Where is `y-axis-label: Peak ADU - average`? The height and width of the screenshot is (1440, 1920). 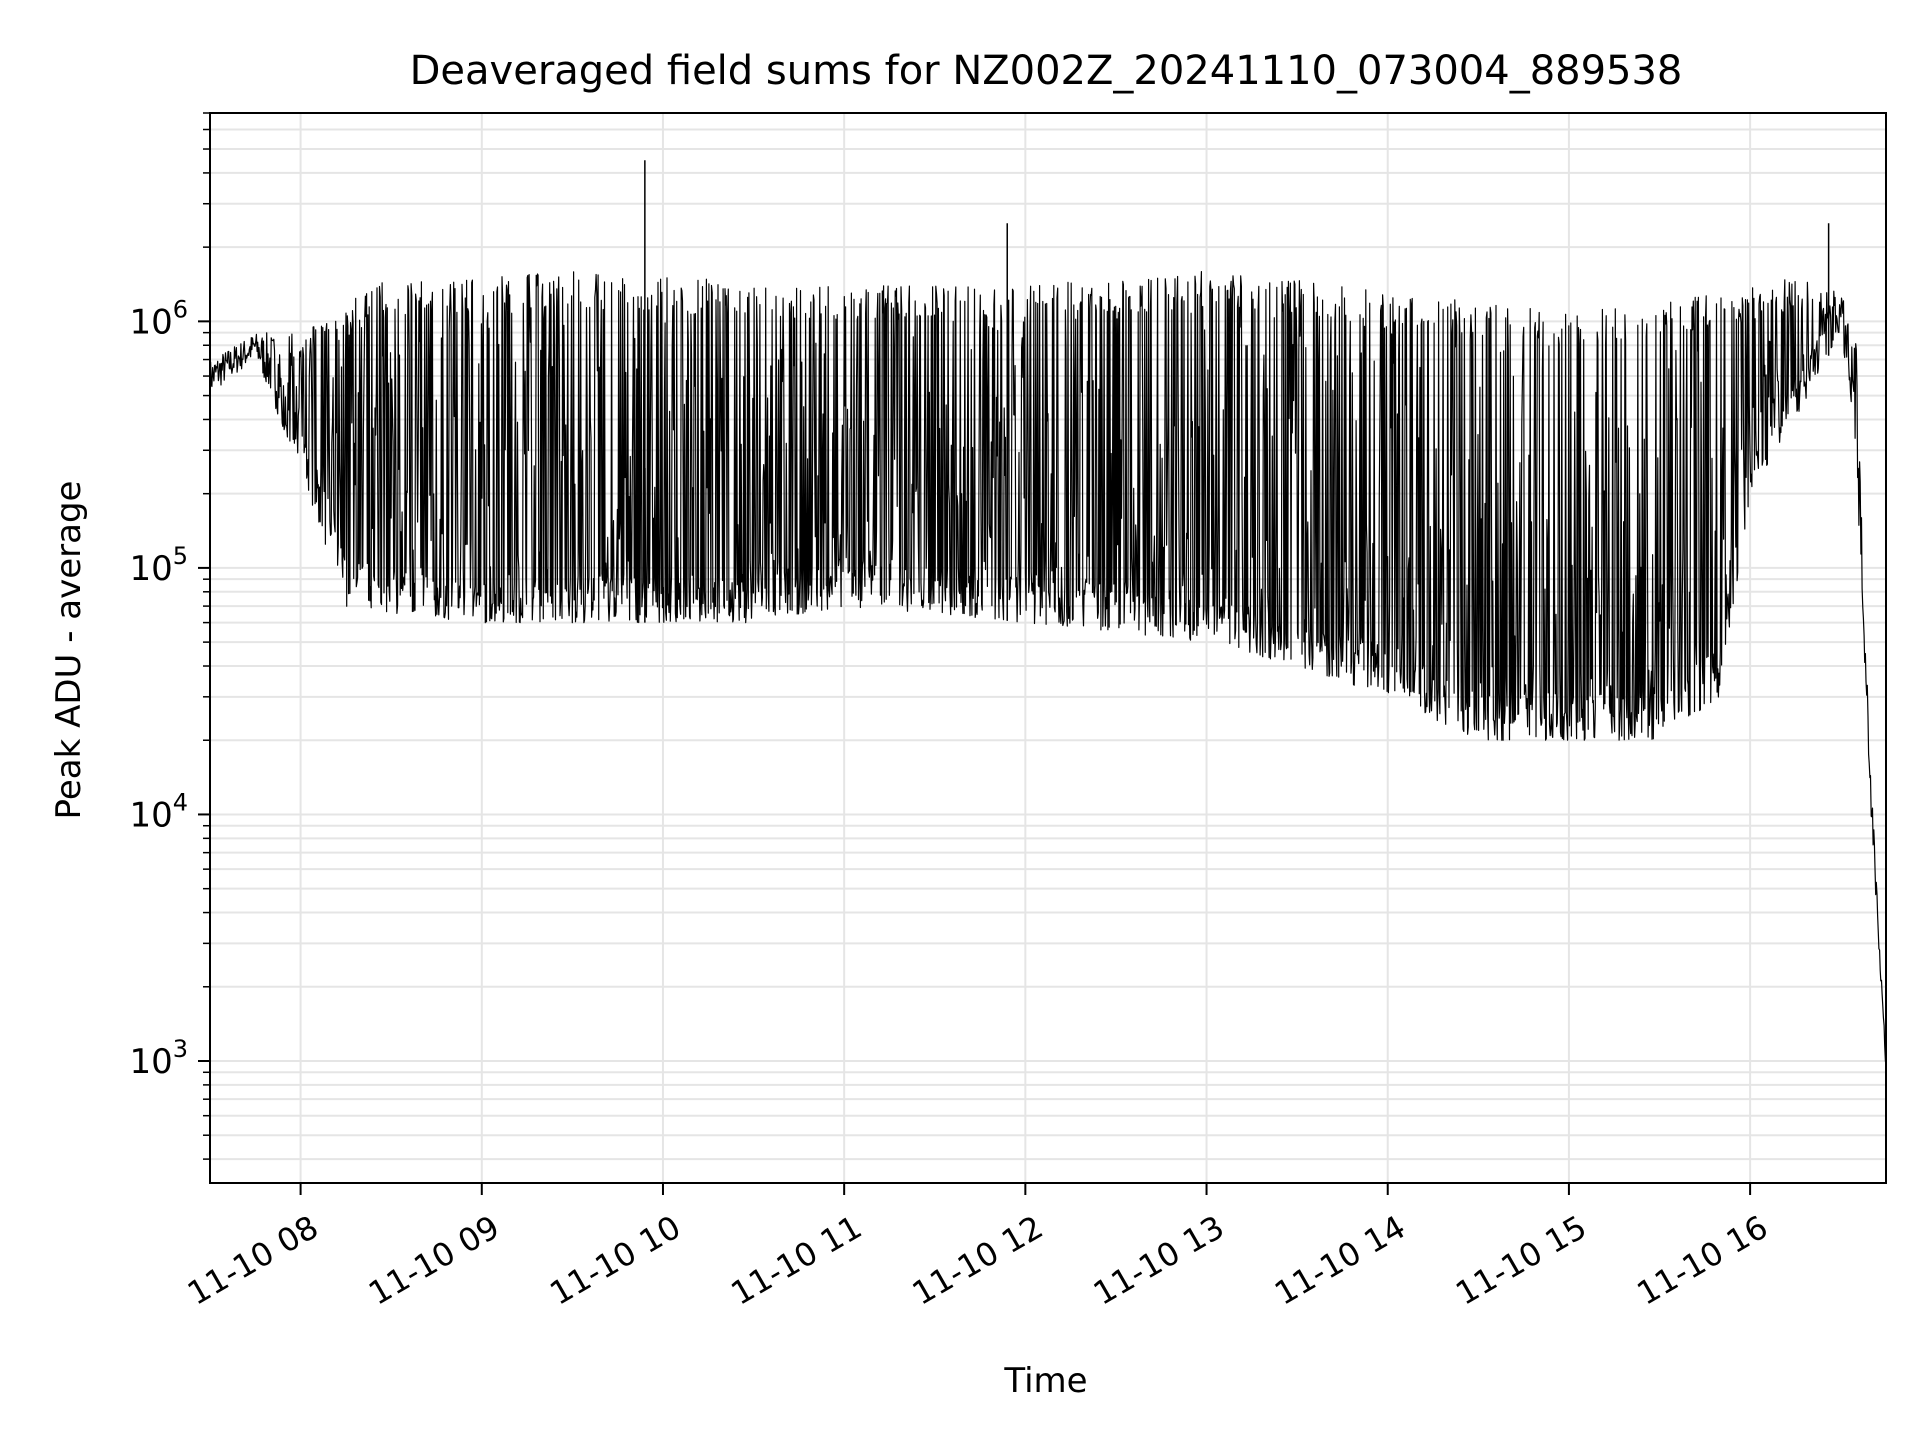 y-axis-label: Peak ADU - average is located at coordinates (69, 650).